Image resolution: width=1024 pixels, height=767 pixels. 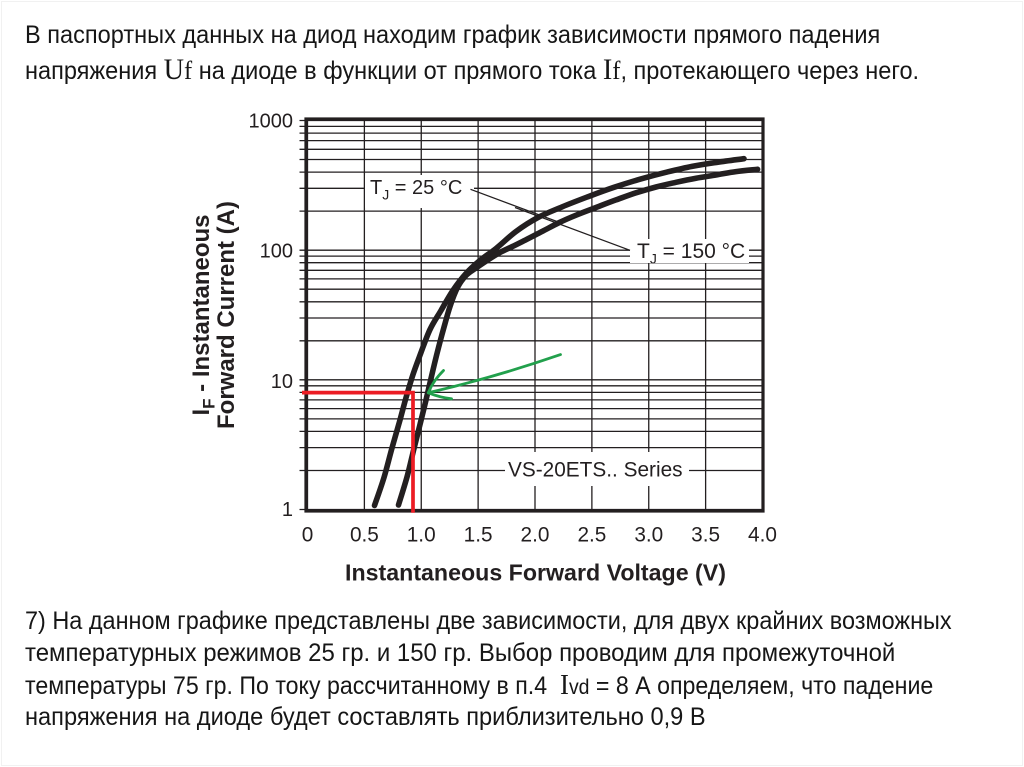 What do you see at coordinates (762, 535) in the screenshot?
I see `svg-text: 4.0` at bounding box center [762, 535].